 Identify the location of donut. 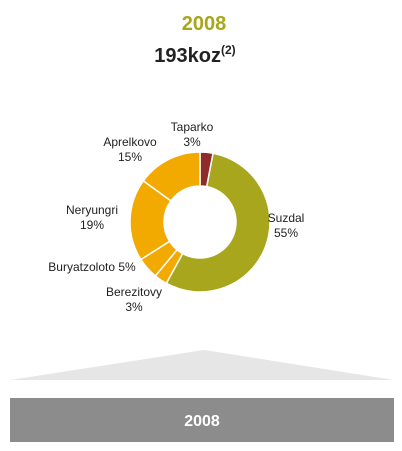
(200, 222).